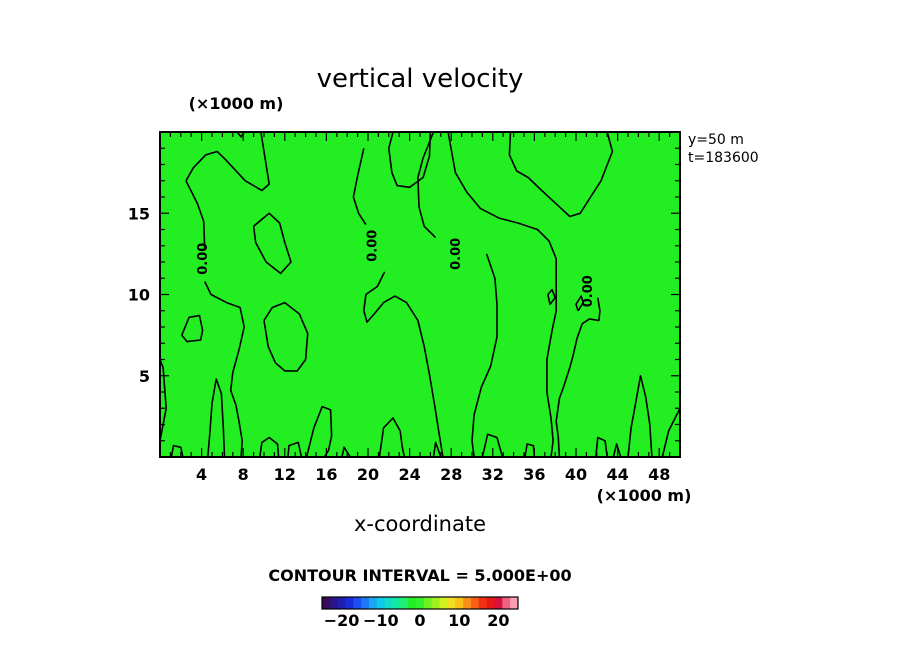  What do you see at coordinates (368, 474) in the screenshot?
I see `x-tick-label: 20` at bounding box center [368, 474].